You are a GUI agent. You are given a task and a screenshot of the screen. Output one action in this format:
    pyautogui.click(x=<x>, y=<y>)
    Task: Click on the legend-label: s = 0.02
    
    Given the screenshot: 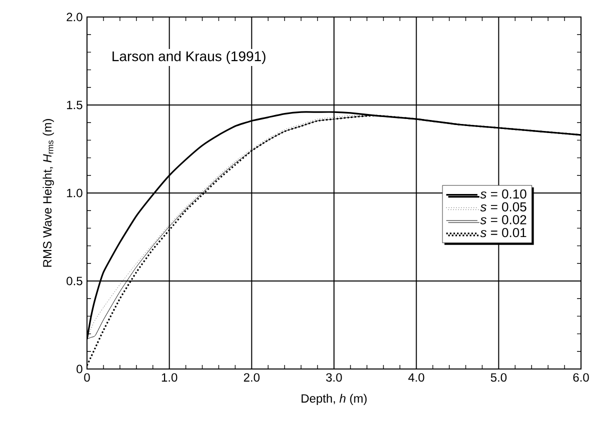 What is the action you would take?
    pyautogui.click(x=503, y=219)
    